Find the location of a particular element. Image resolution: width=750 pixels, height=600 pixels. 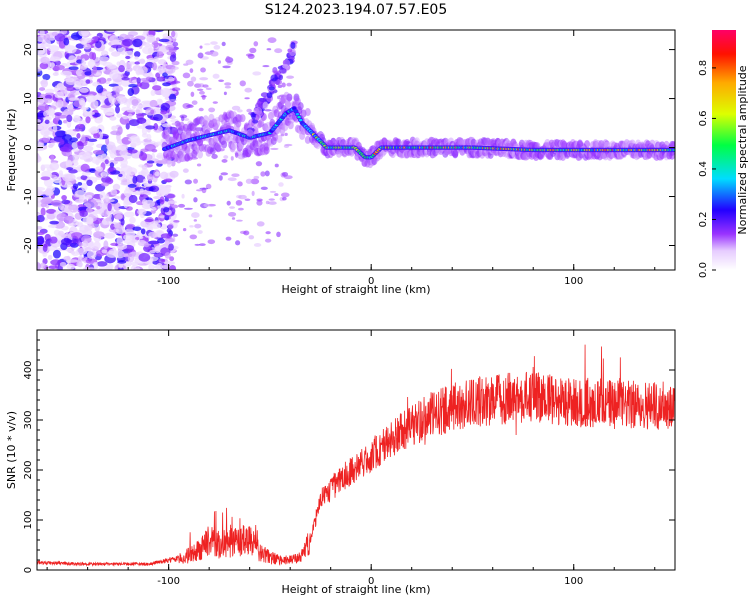

snr-xtick-label: 0 is located at coordinates (371, 581).